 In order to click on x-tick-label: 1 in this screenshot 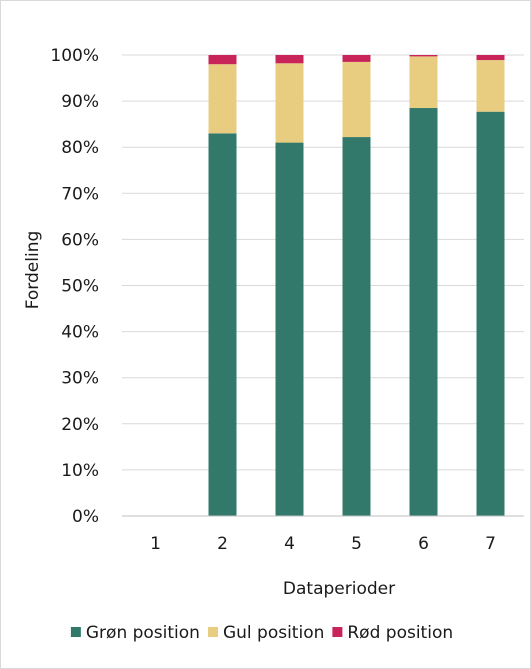, I will do `click(155, 544)`.